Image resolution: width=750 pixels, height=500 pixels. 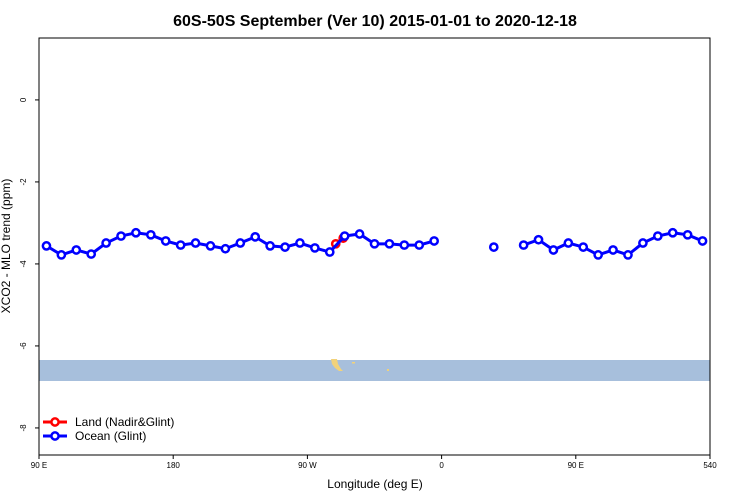 I want to click on x-tick-label: 90 W, so click(x=307, y=465).